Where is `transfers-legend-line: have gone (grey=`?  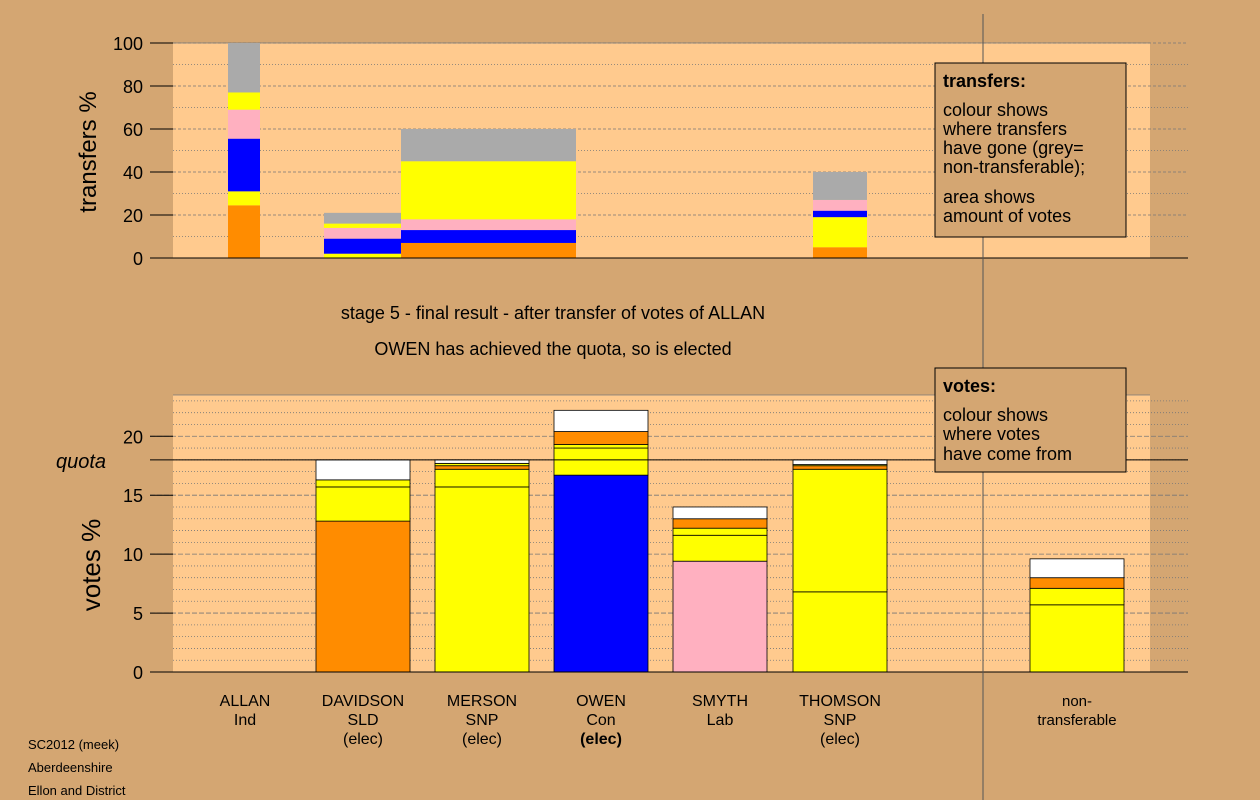
transfers-legend-line: have gone (grey= is located at coordinates (1013, 148).